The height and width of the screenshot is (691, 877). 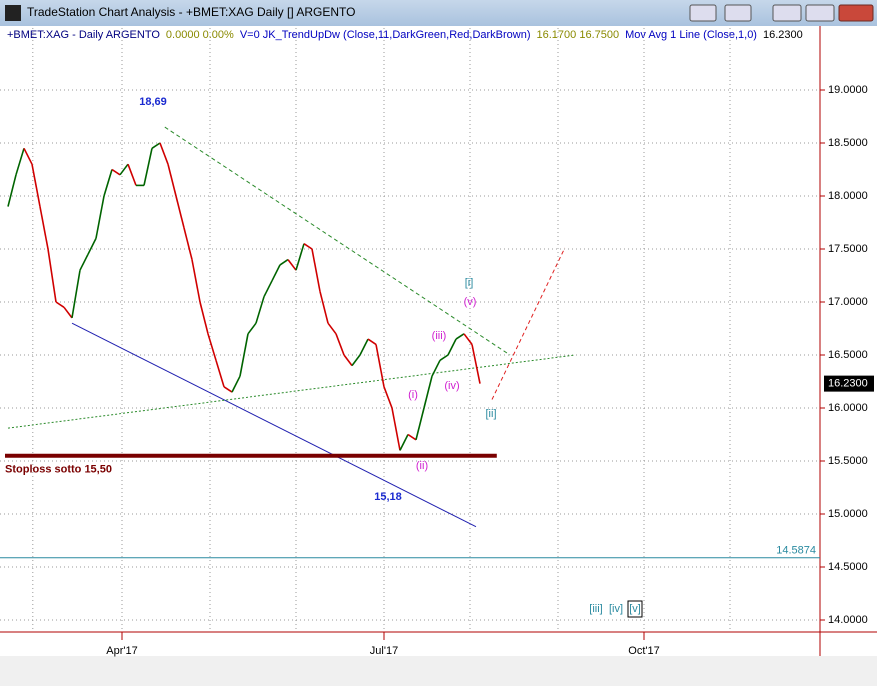 I want to click on y-tick-label: 14.5000, so click(x=848, y=567).